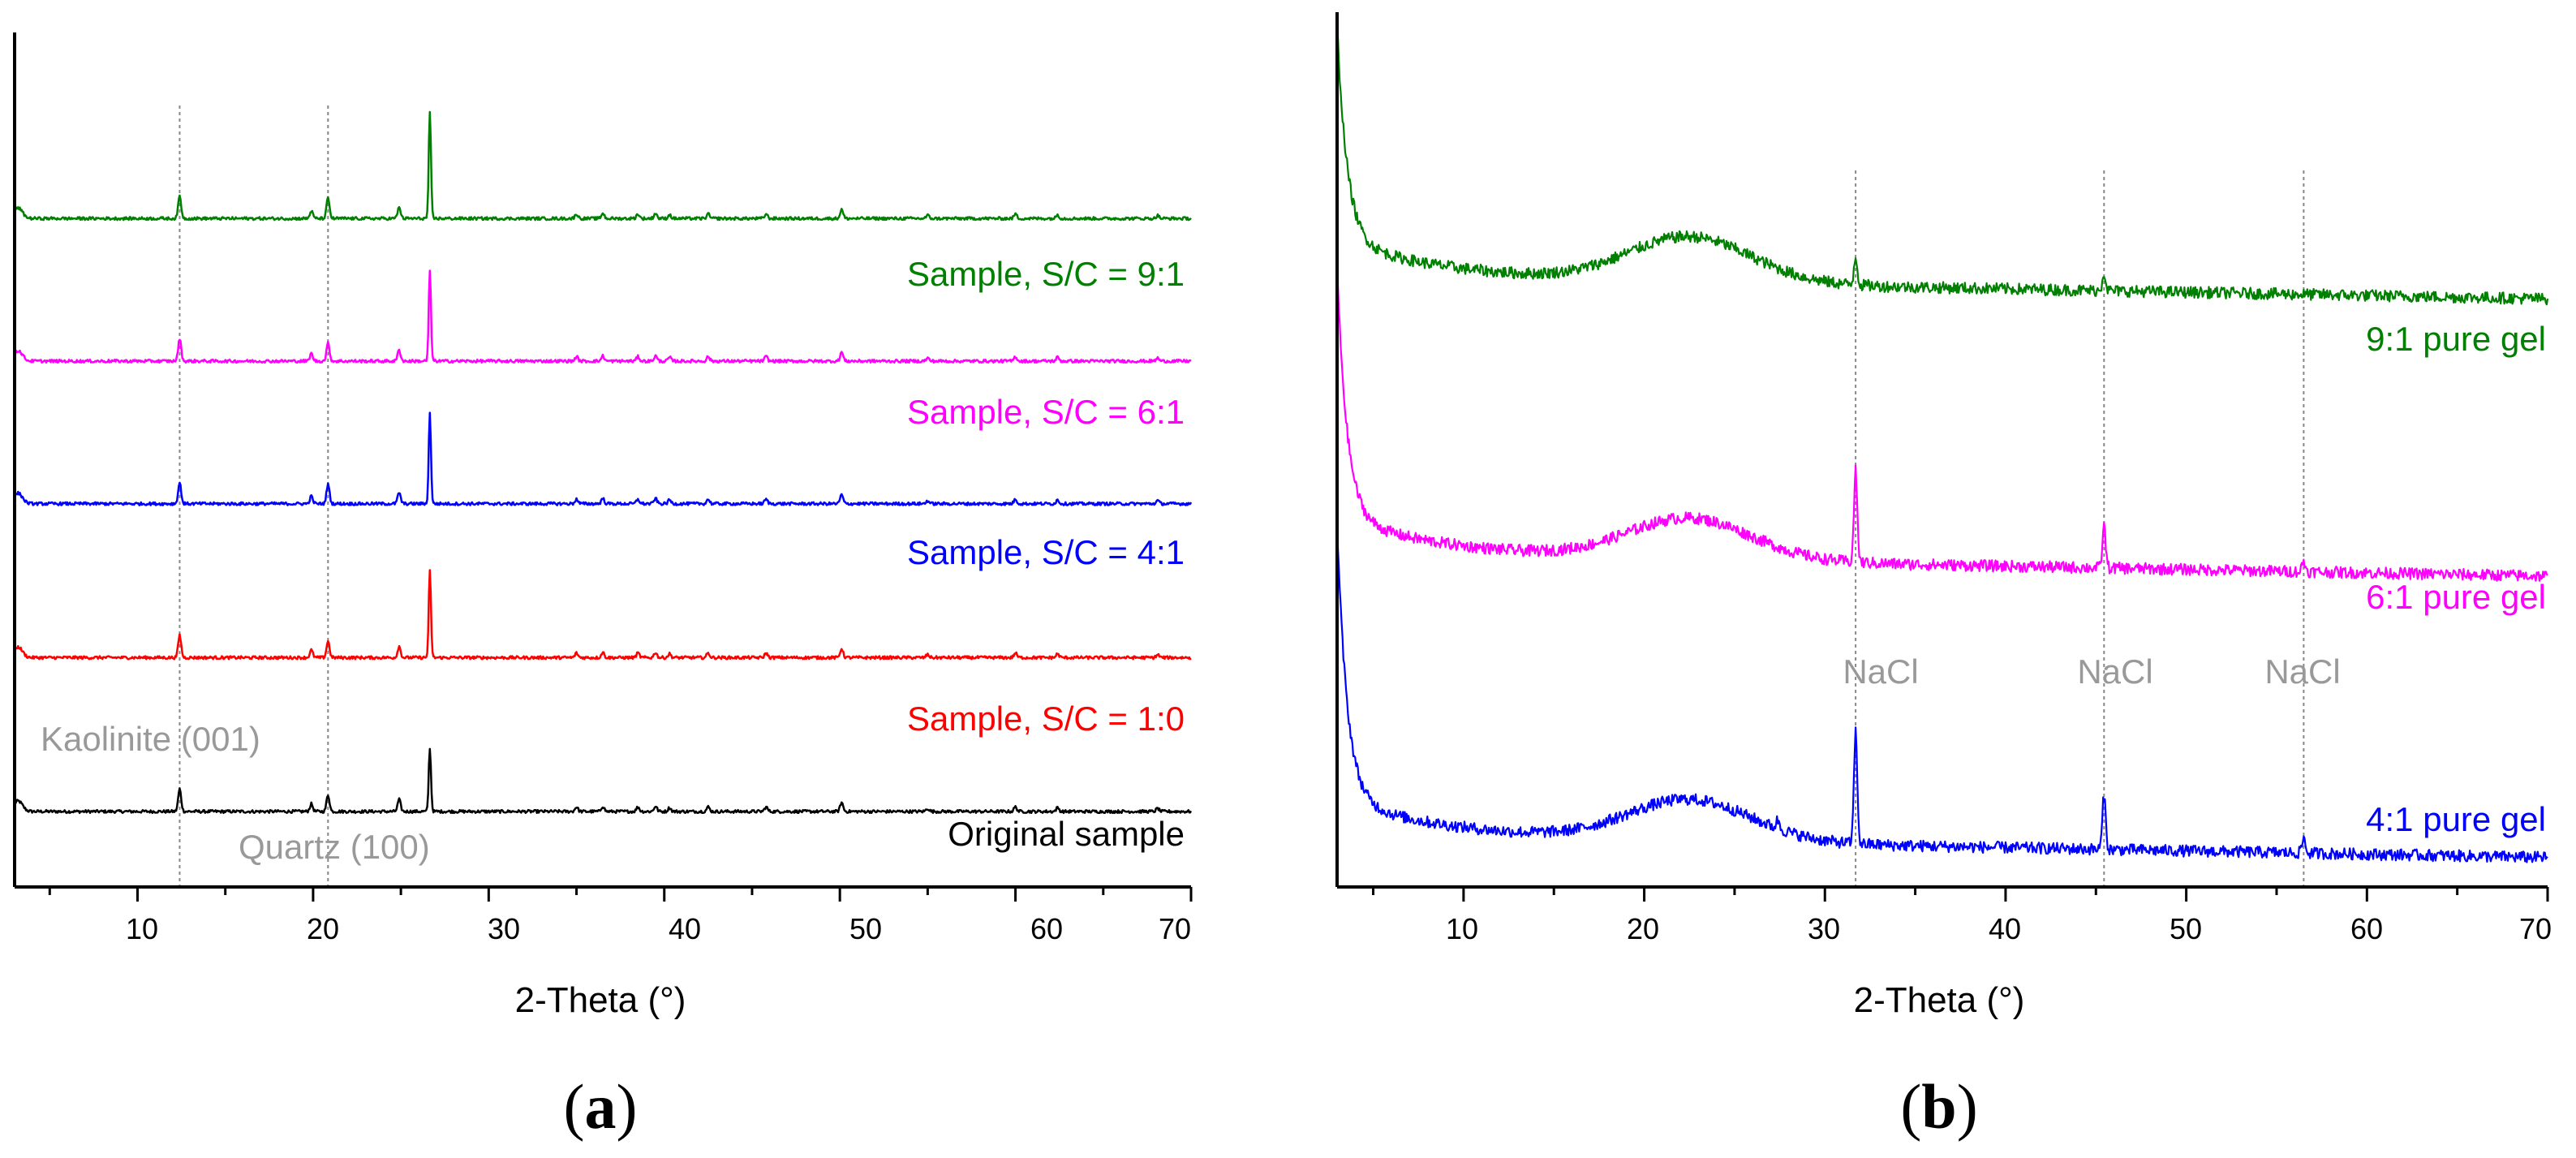  Describe the element at coordinates (601, 1106) in the screenshot. I see `panel-a-label: (a)` at that location.